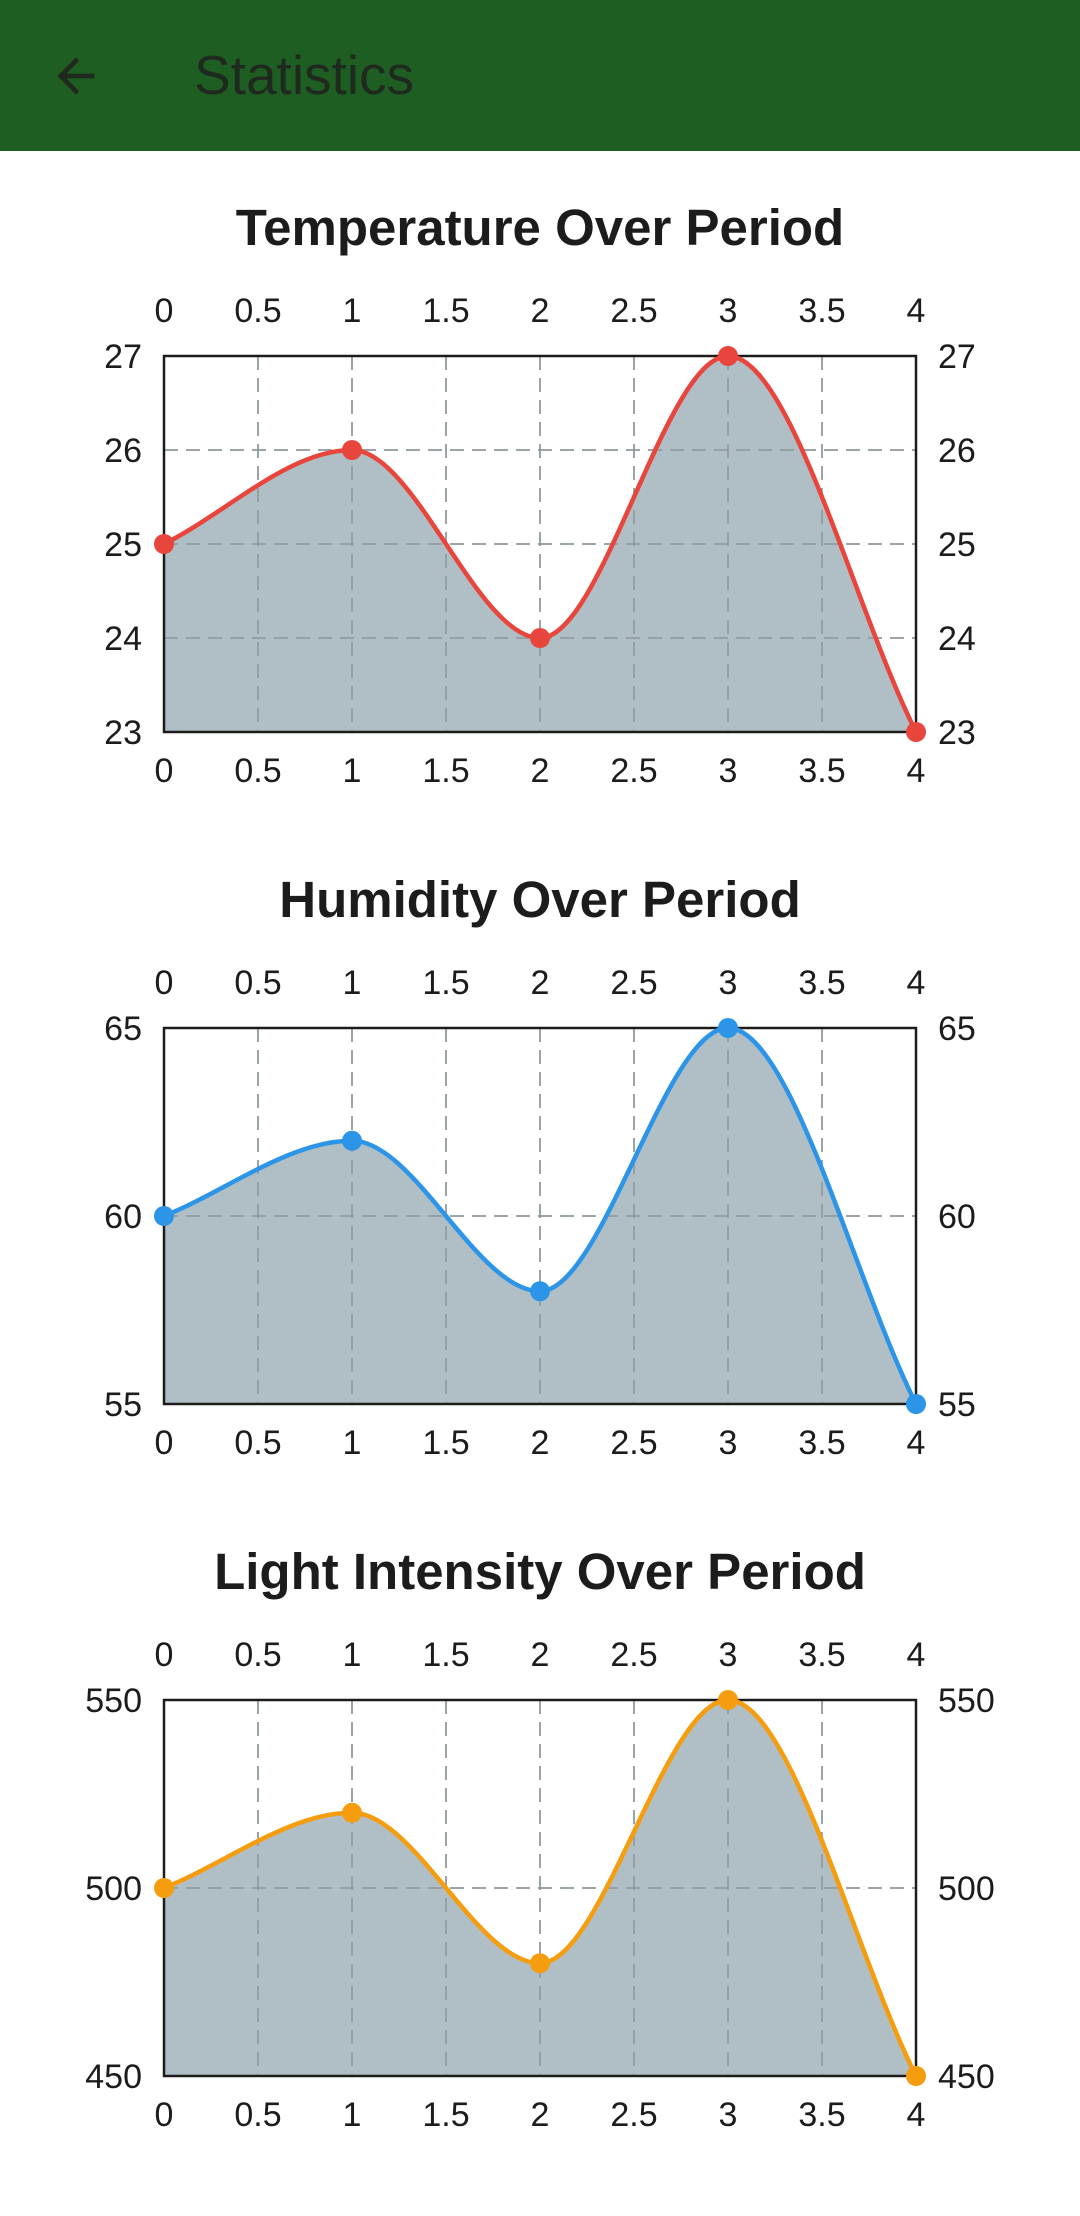  What do you see at coordinates (540, 227) in the screenshot?
I see `chart-title: Temperature Over Period` at bounding box center [540, 227].